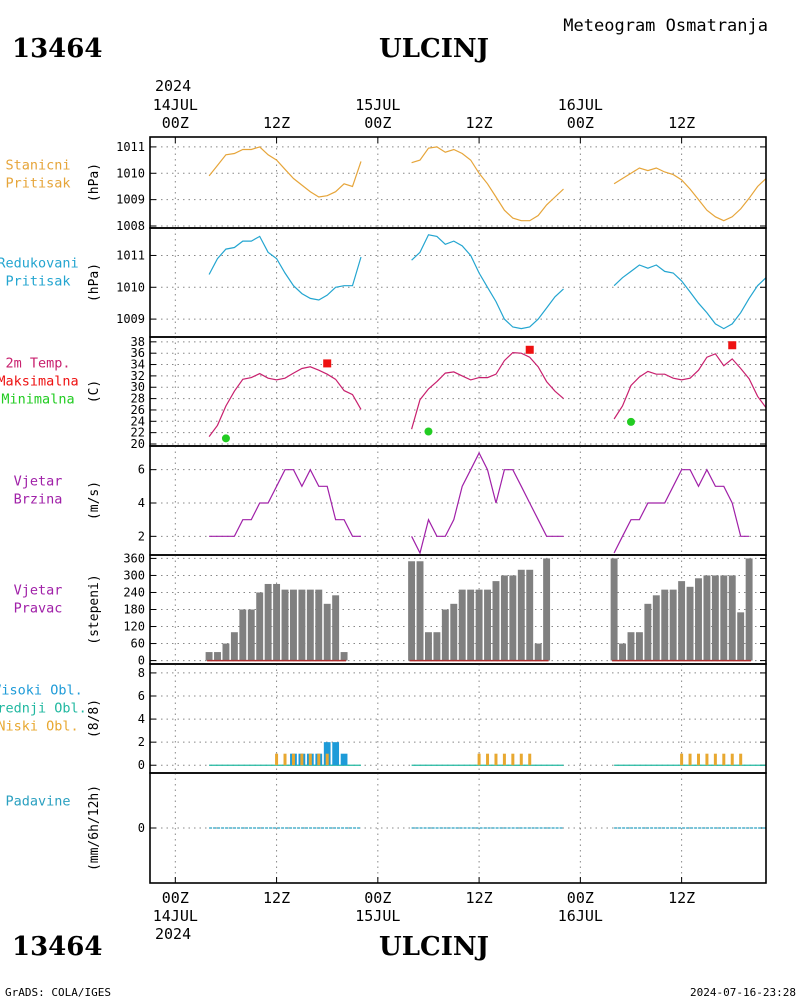 The width and height of the screenshot is (800, 1000). I want to click on y-axis-label: (m/s), so click(94, 500).